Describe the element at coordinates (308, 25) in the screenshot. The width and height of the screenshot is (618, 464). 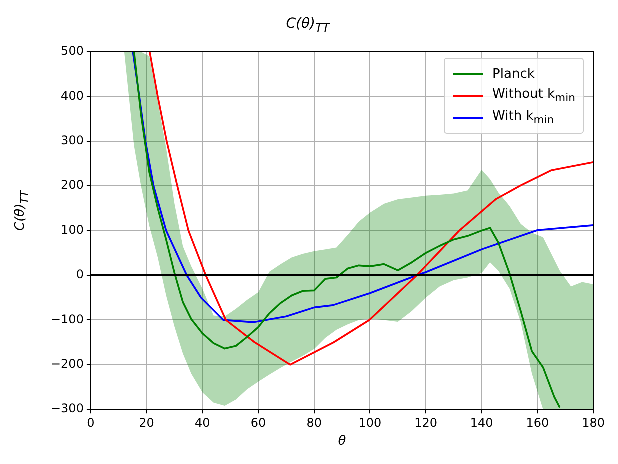
I see `chart-title: C(θ)$_{TT}$` at that location.